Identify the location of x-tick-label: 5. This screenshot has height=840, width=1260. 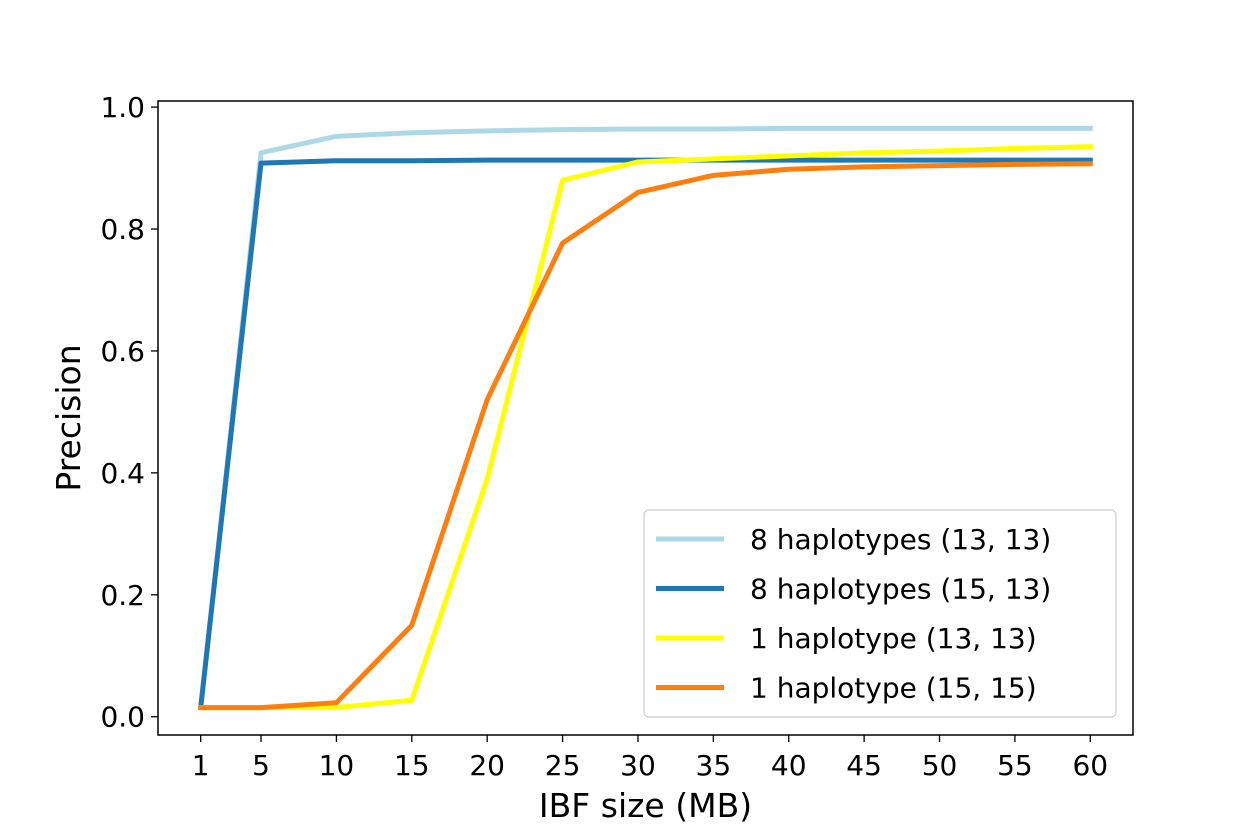
(261, 765).